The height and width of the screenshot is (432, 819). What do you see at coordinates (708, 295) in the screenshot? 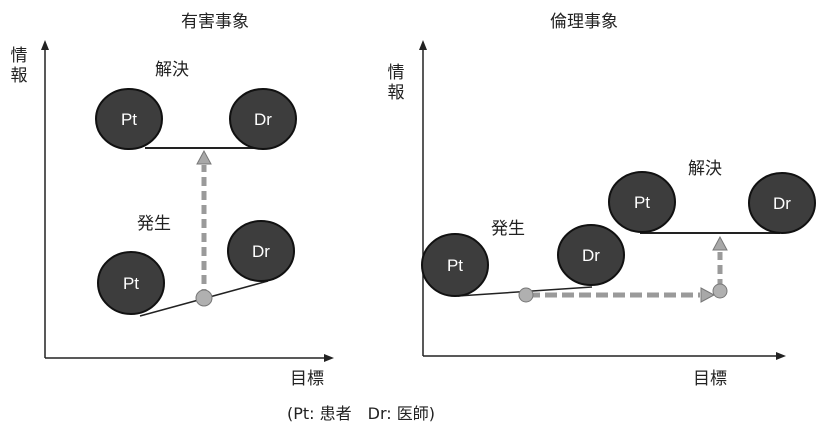
I see `right-right-arrowhead-icon` at bounding box center [708, 295].